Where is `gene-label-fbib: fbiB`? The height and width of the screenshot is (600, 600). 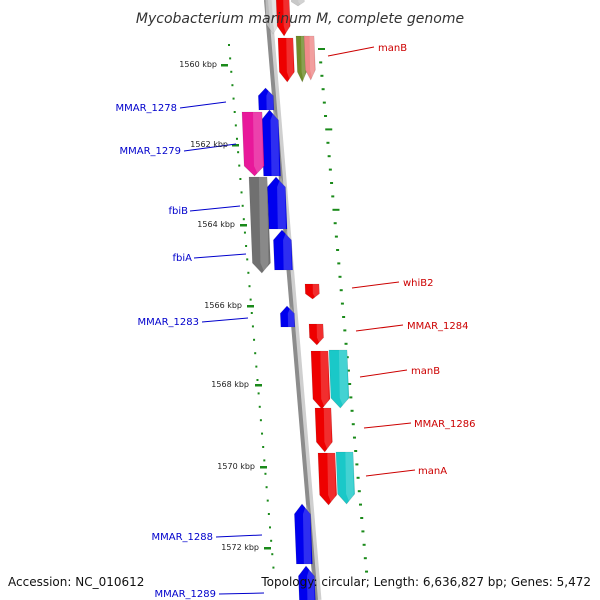 gene-label-fbib: fbiB is located at coordinates (178, 211).